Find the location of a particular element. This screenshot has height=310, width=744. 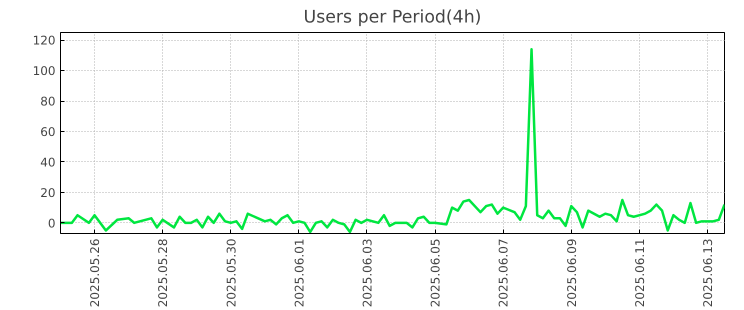

x-tick-label: 2025.06.07 is located at coordinates (503, 273).